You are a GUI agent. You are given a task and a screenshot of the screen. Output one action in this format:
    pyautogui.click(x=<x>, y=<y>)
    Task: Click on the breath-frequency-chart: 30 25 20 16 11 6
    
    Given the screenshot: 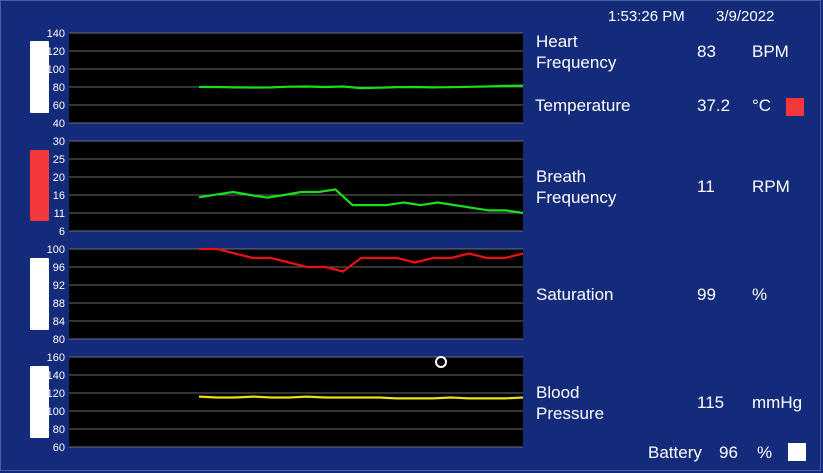 What is the action you would take?
    pyautogui.click(x=288, y=187)
    